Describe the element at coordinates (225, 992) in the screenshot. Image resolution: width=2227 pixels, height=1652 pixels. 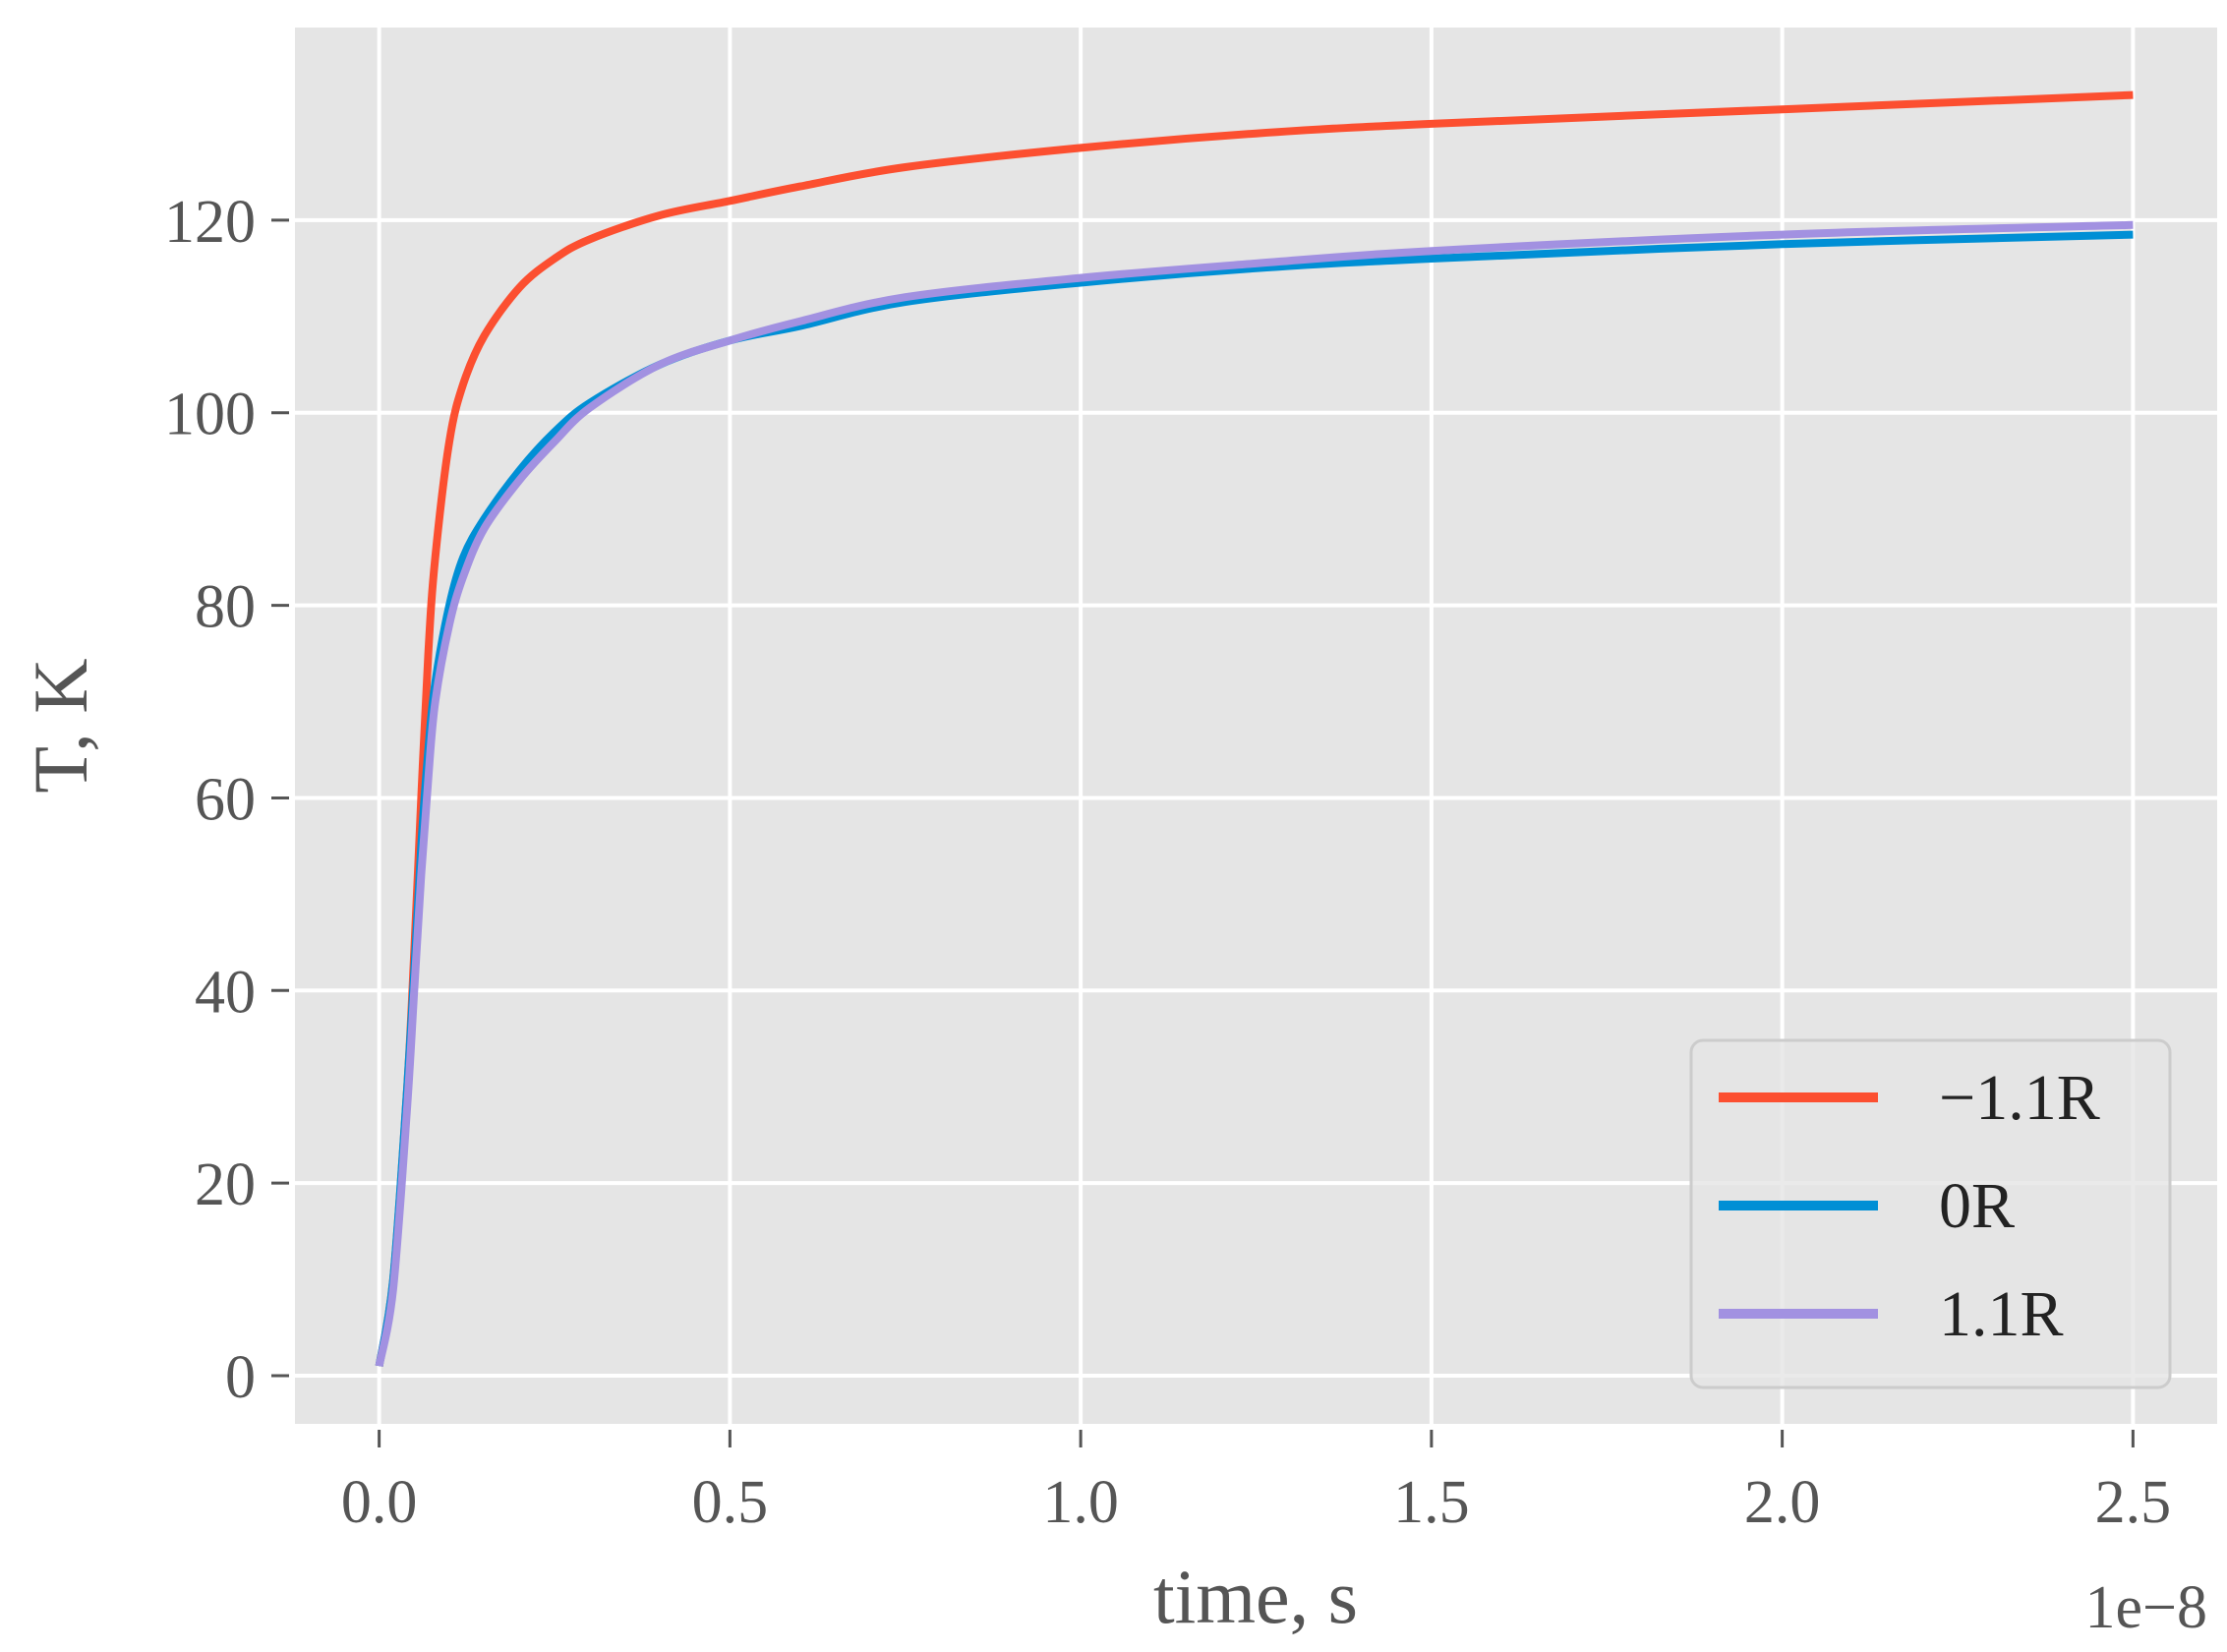
I see `y-tick-label: 40` at that location.